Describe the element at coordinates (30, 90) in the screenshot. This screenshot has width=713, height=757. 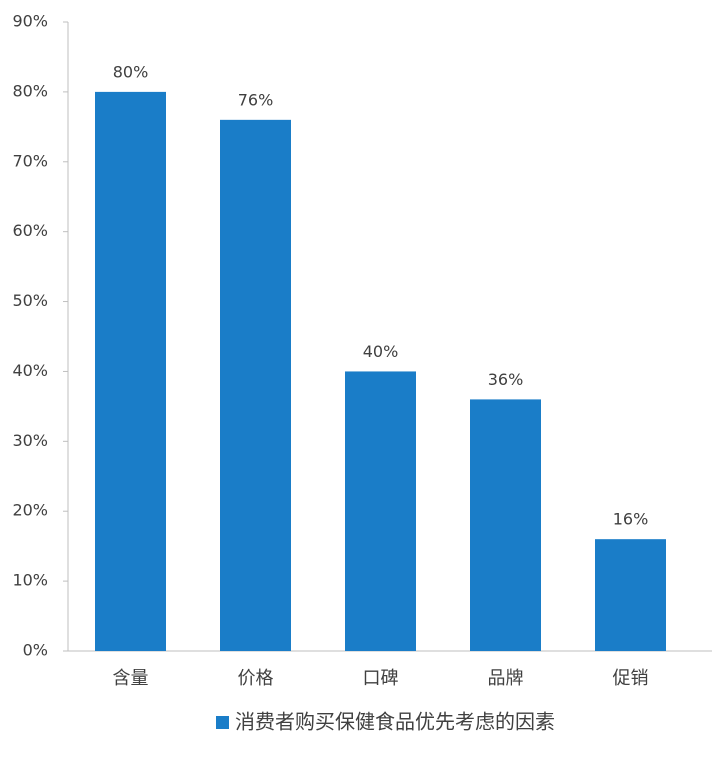
I see `y-tick-label: 80%` at that location.